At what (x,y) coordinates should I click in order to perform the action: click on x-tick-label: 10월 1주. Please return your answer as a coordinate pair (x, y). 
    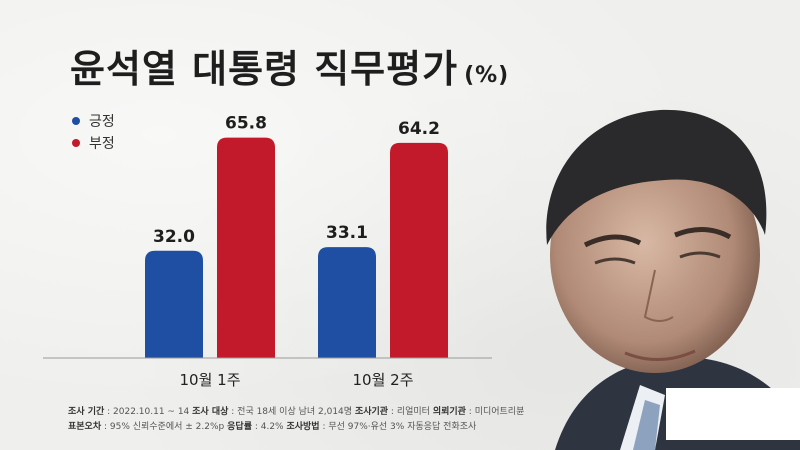
    Looking at the image, I should click on (210, 380).